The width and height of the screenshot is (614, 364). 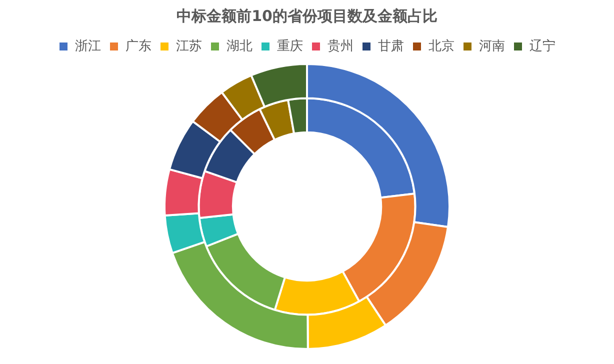 What do you see at coordinates (492, 46) in the screenshot?
I see `legend-label: 河南` at bounding box center [492, 46].